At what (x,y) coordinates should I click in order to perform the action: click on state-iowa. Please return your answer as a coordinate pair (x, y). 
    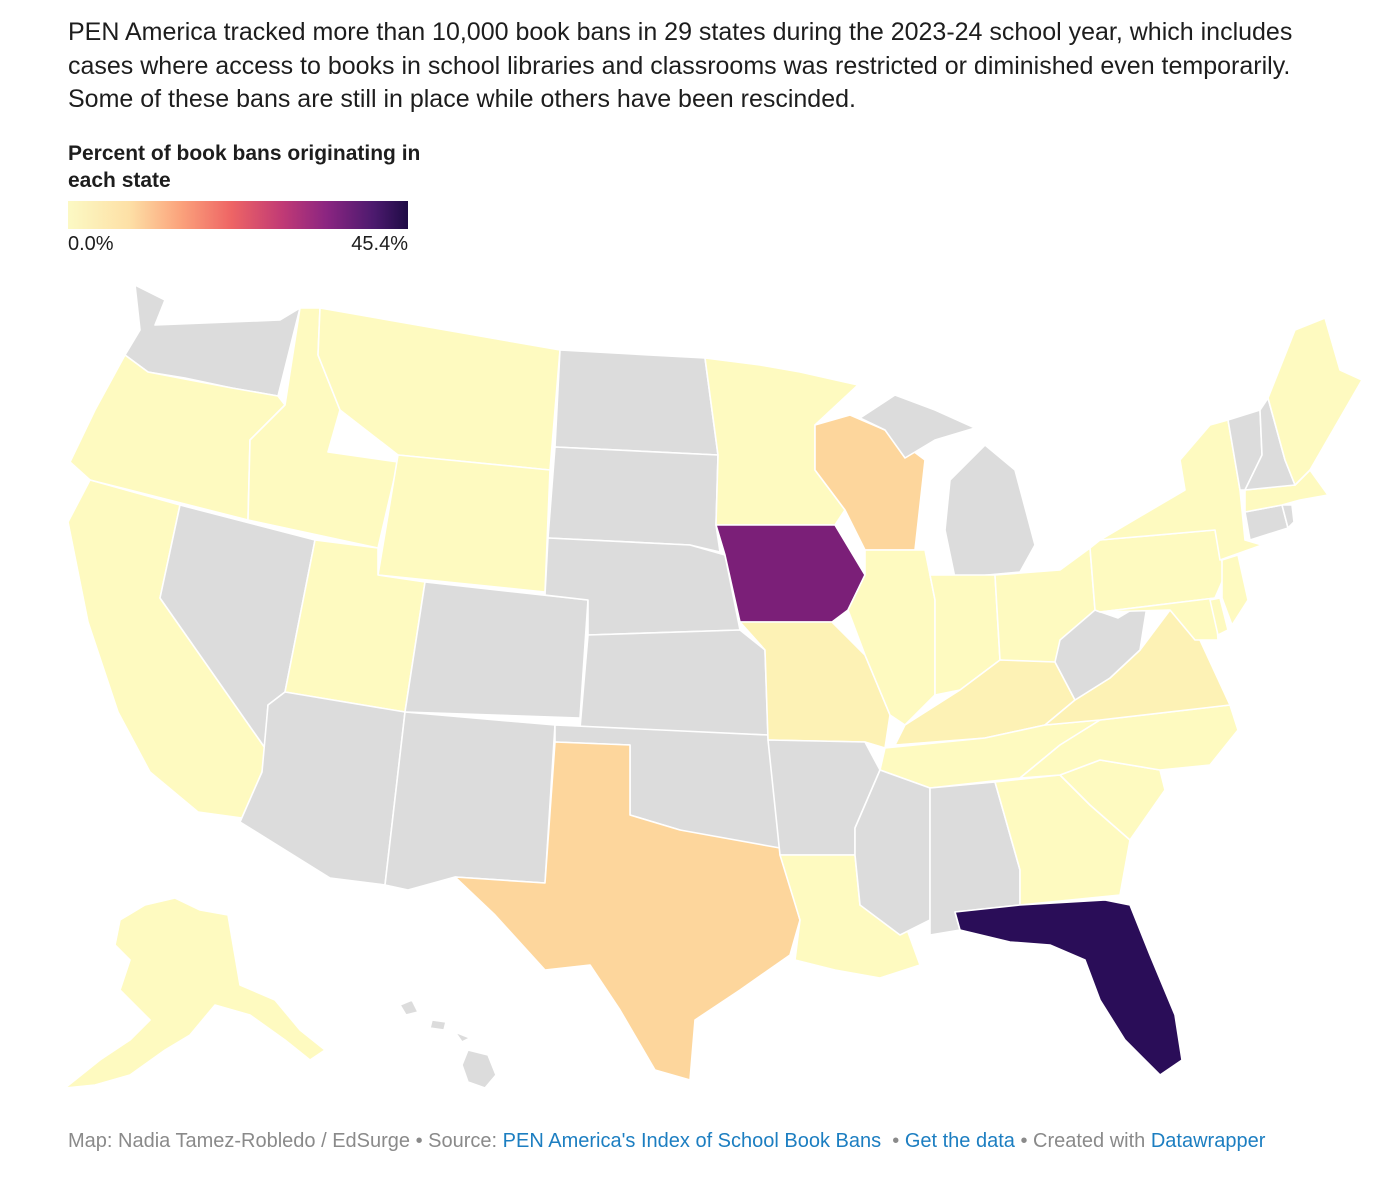
    Looking at the image, I should click on (790, 573).